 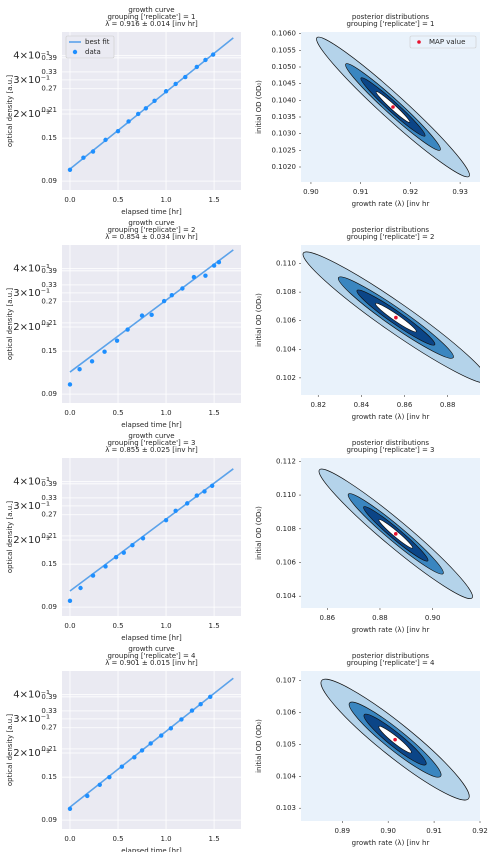 I want to click on y-tick-label: 0.102, so click(x=286, y=378).